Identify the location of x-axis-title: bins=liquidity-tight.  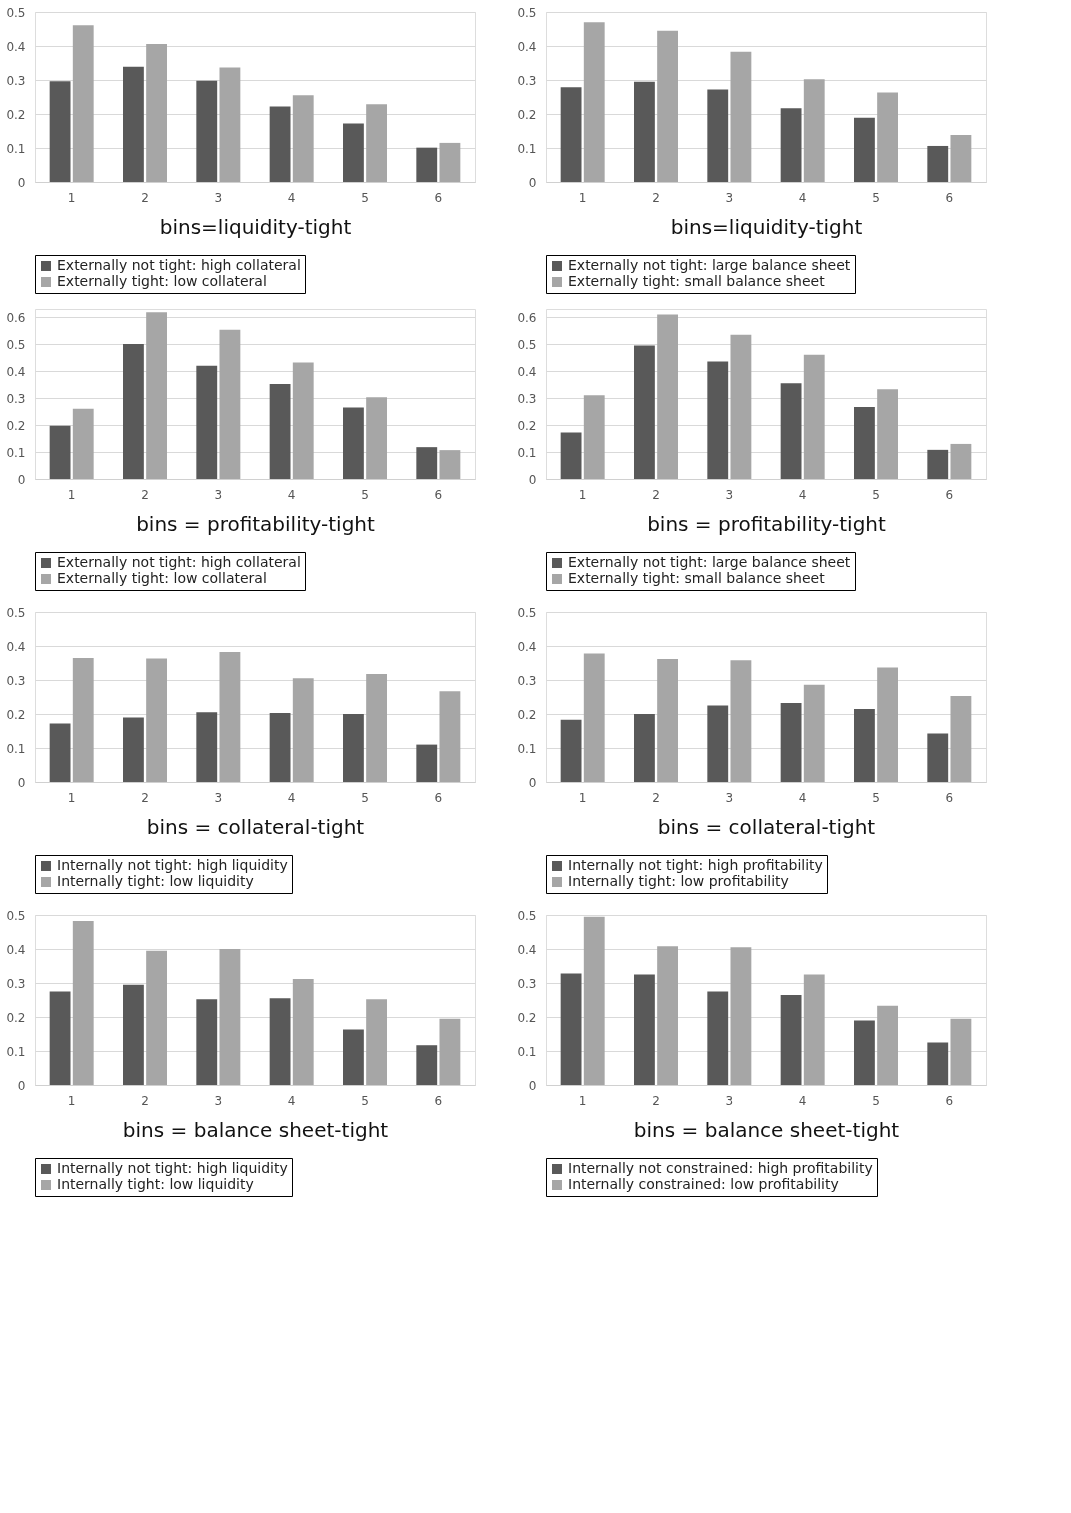
(255, 226).